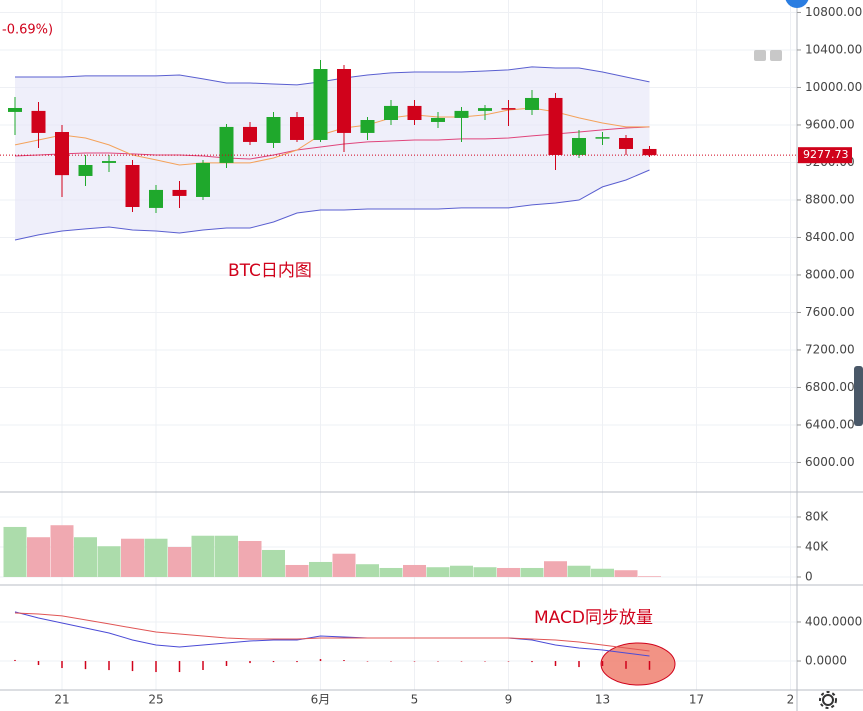  I want to click on settings-gear, so click(828, 700).